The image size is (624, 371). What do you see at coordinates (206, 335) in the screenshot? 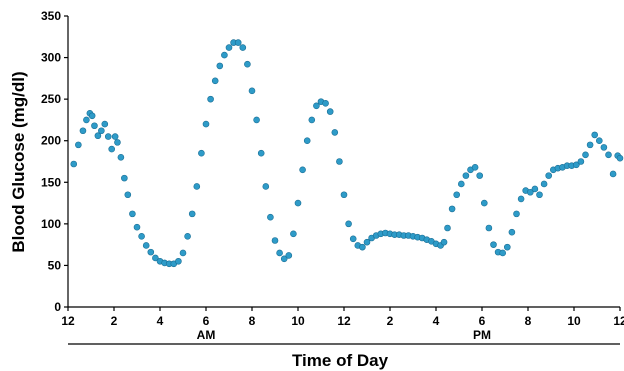
I see `period-label: AM` at bounding box center [206, 335].